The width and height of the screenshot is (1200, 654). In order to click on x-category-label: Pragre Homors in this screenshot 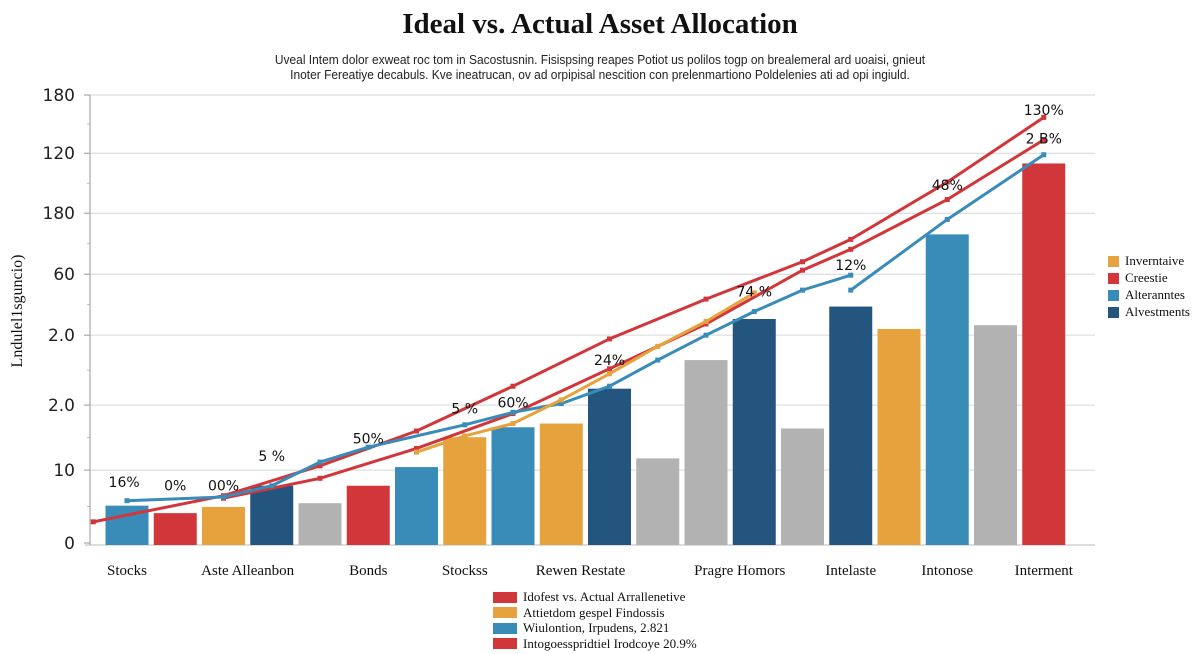, I will do `click(739, 571)`.